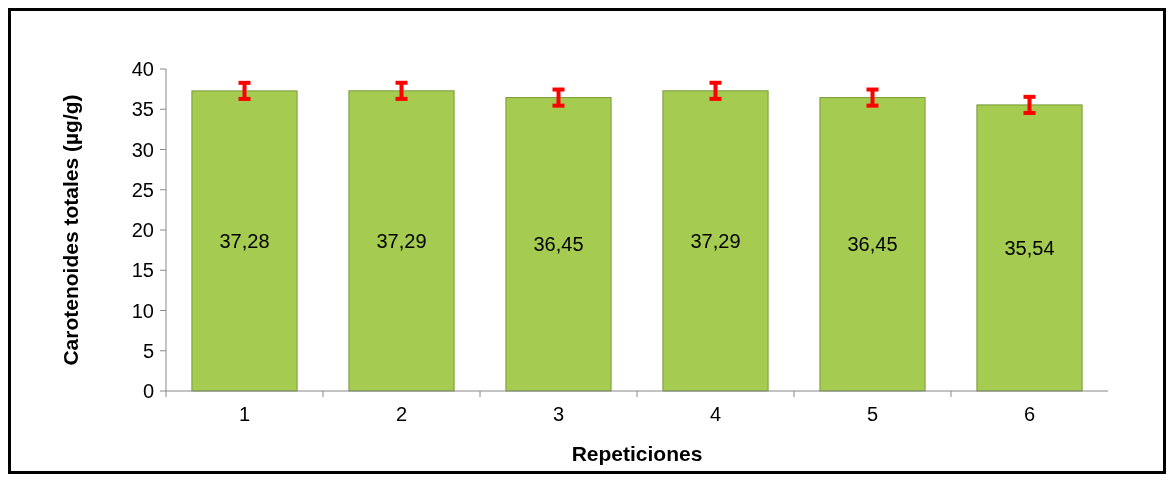  I want to click on y-tick-label: 40, so click(142, 69).